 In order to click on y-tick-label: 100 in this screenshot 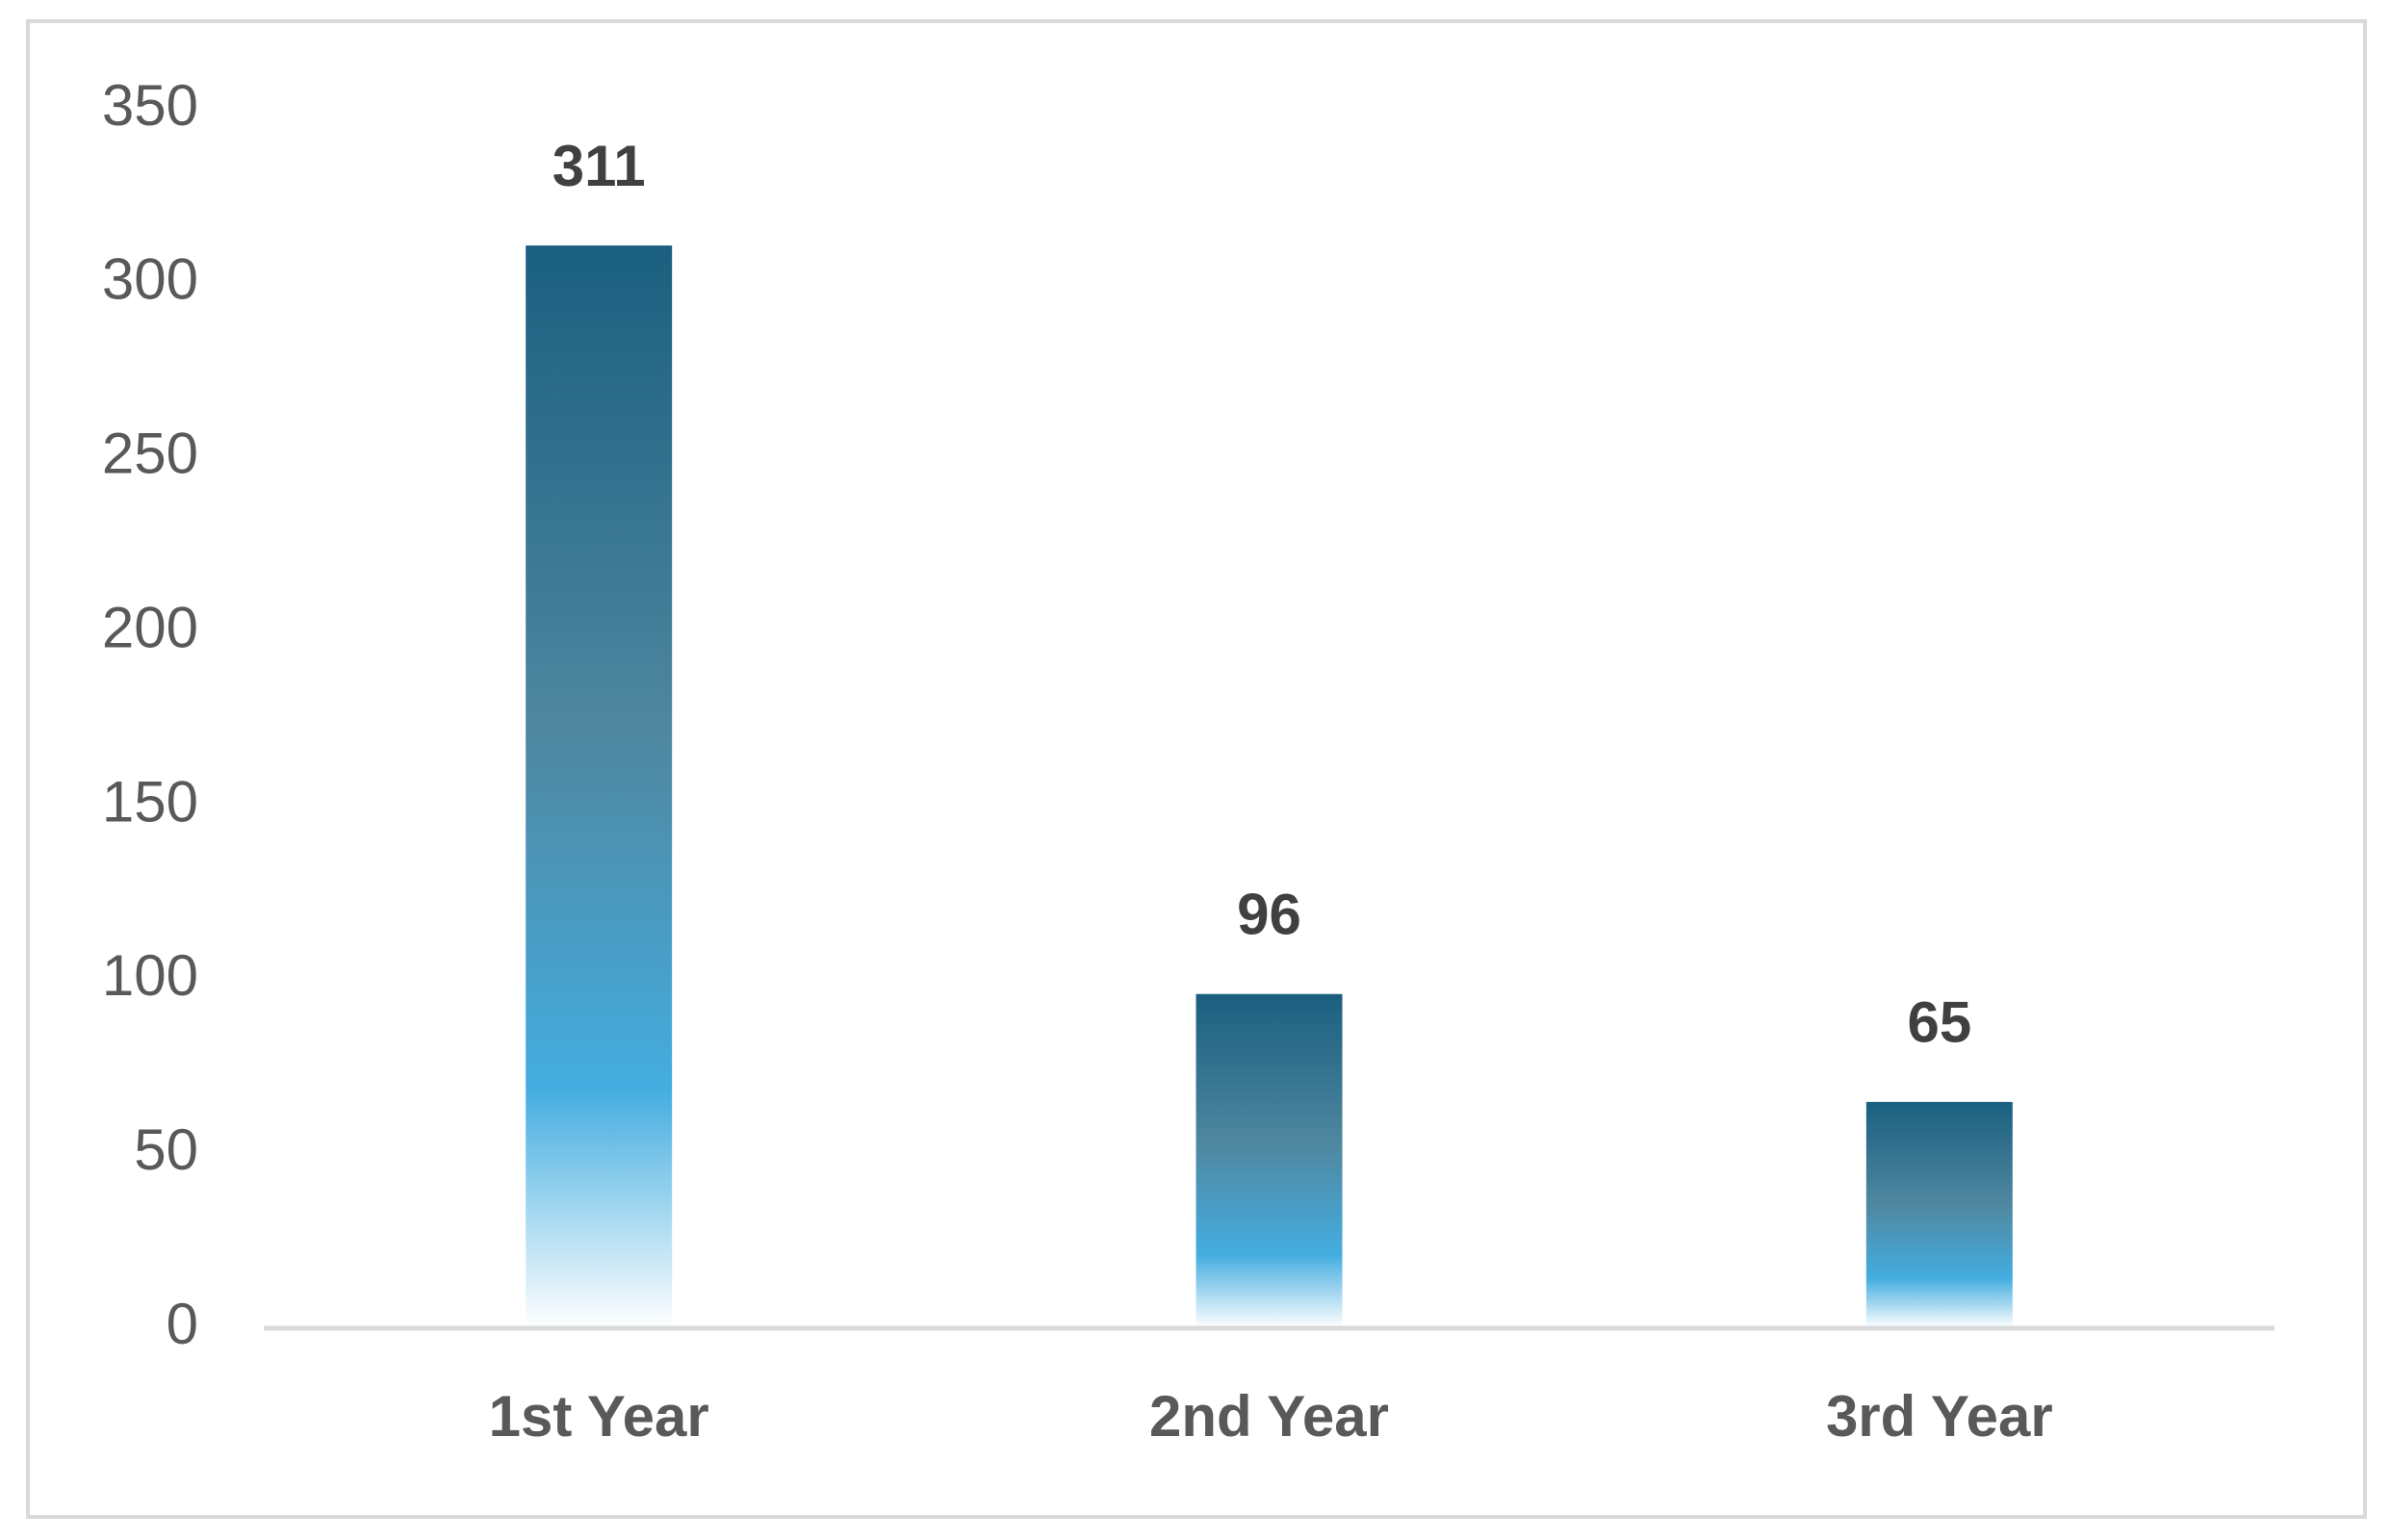, I will do `click(150, 975)`.